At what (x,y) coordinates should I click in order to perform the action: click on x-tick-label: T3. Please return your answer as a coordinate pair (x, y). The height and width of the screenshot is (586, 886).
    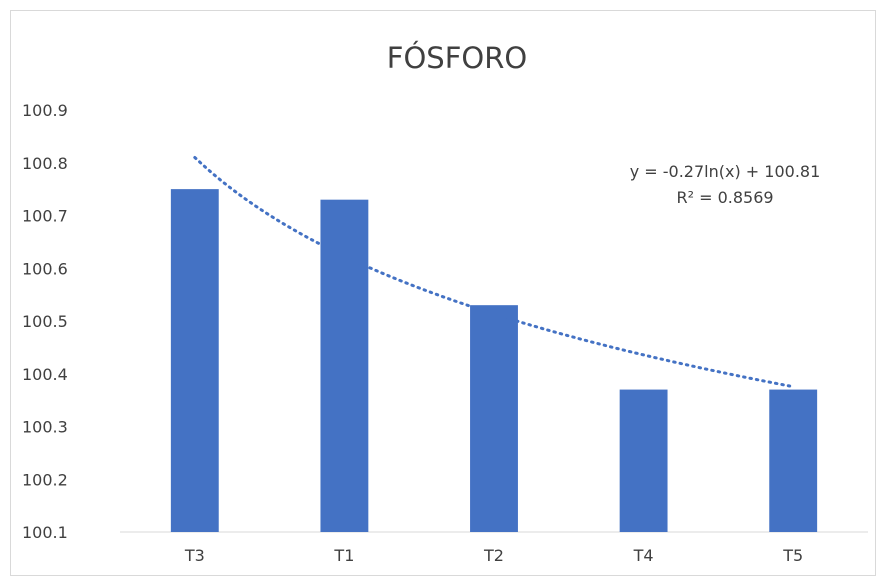
    Looking at the image, I should click on (194, 555).